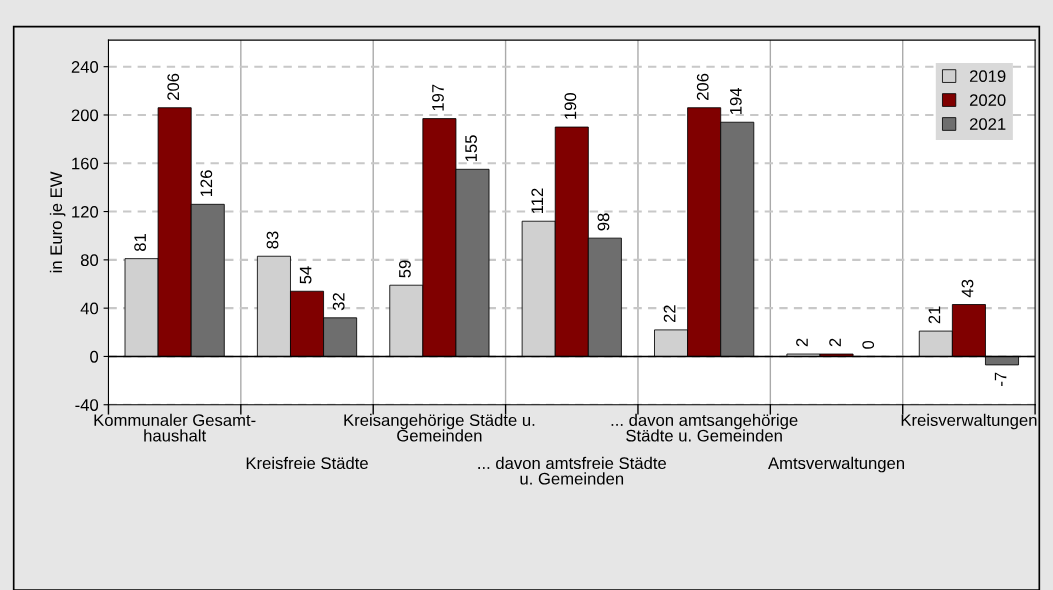 The width and height of the screenshot is (1053, 590). I want to click on data-label: 43, so click(967, 288).